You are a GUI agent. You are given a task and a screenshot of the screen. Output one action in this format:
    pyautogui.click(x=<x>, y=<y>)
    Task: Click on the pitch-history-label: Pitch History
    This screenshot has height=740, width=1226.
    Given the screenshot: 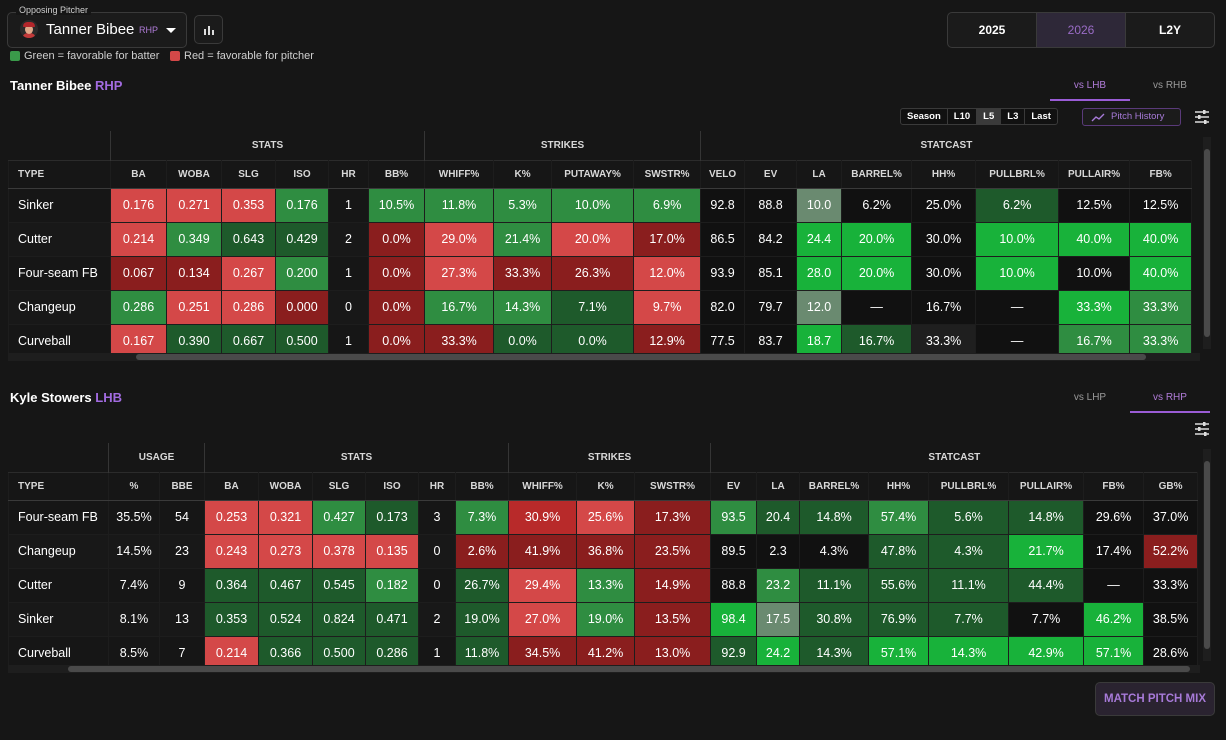 What is the action you would take?
    pyautogui.click(x=1138, y=116)
    